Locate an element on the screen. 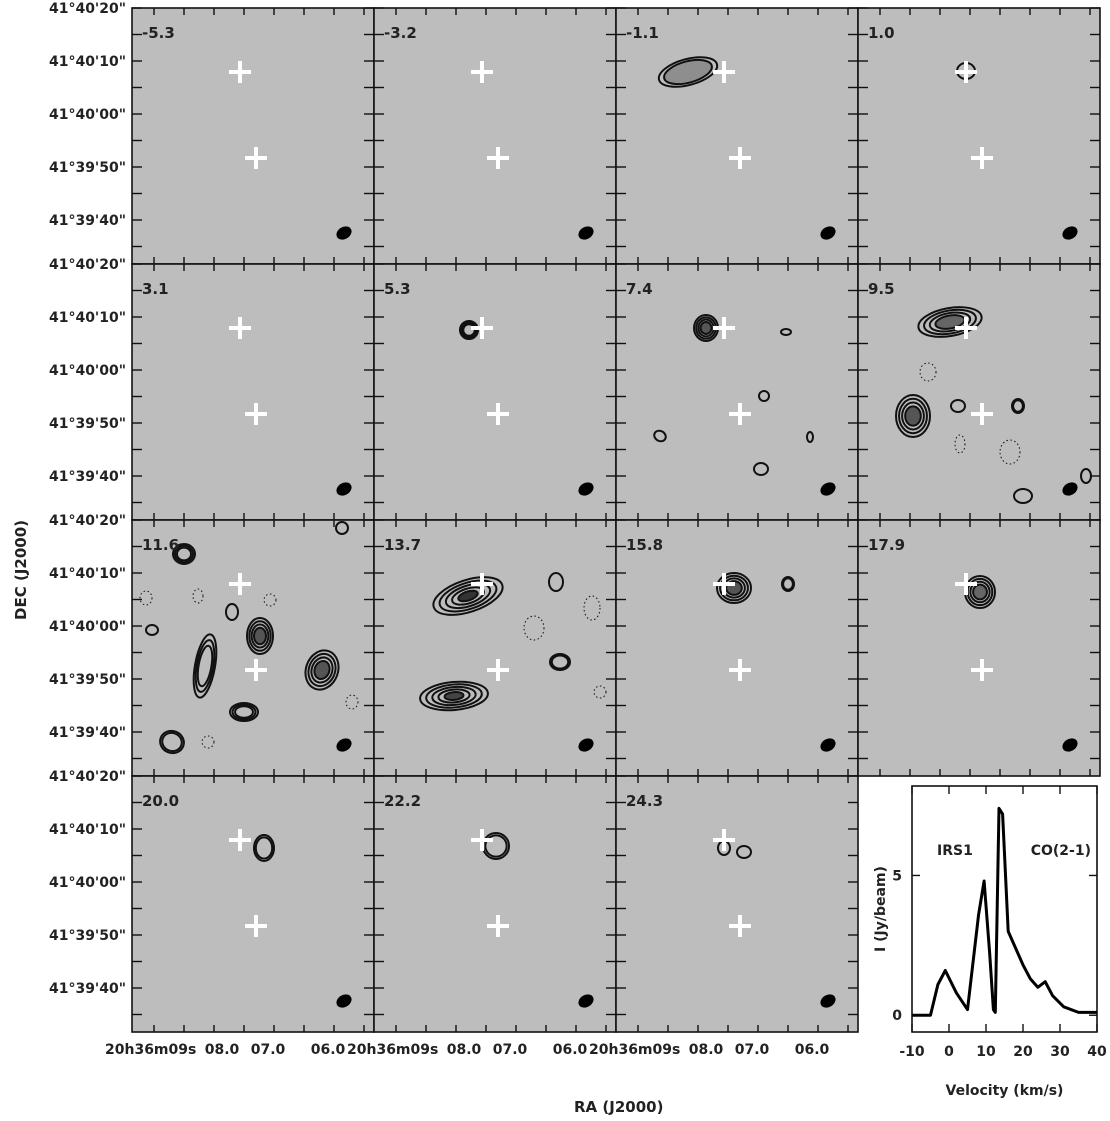  spectrum-xlabel: Velocity (km/s) is located at coordinates (1005, 1091).